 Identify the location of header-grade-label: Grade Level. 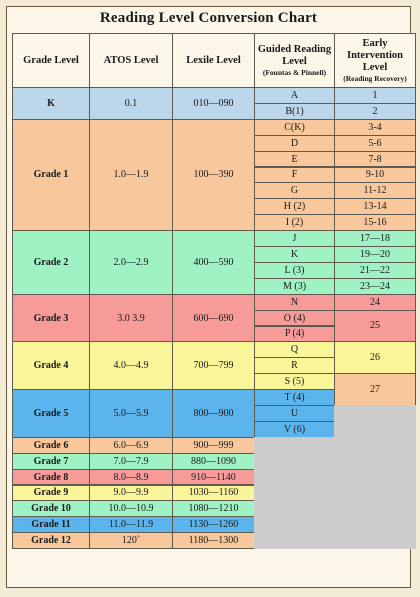
(51, 60).